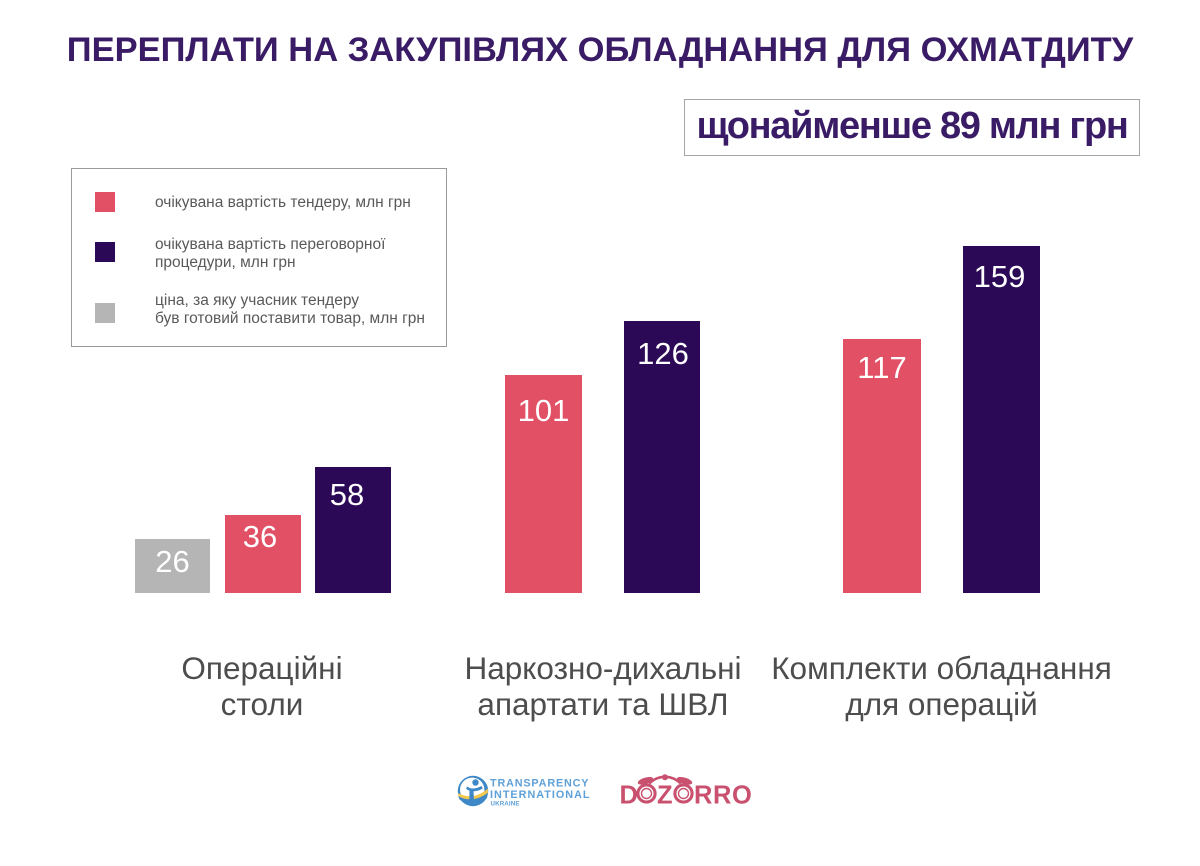 The image size is (1200, 866). What do you see at coordinates (540, 795) in the screenshot?
I see `svg-text: INTERNATIONAL` at bounding box center [540, 795].